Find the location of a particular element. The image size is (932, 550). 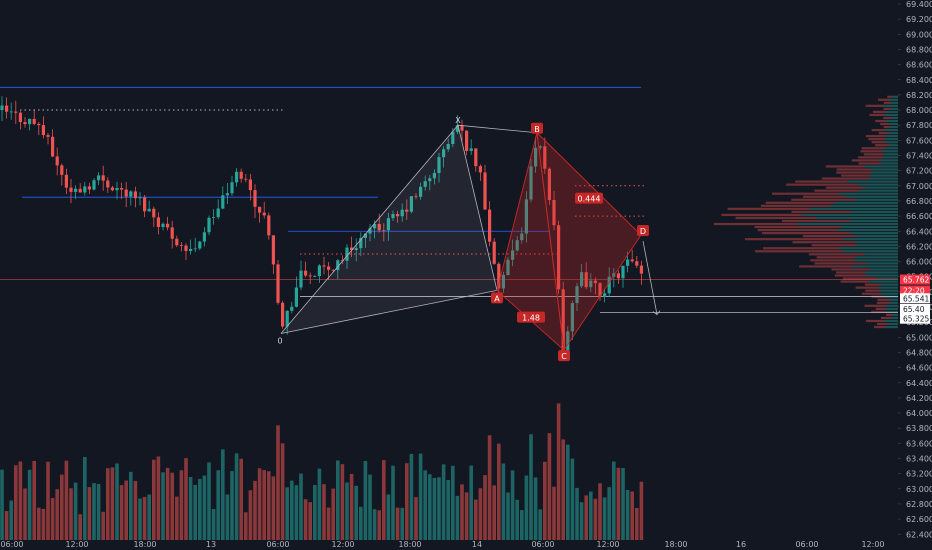

price-tick-label: 63.400 is located at coordinates (919, 459).